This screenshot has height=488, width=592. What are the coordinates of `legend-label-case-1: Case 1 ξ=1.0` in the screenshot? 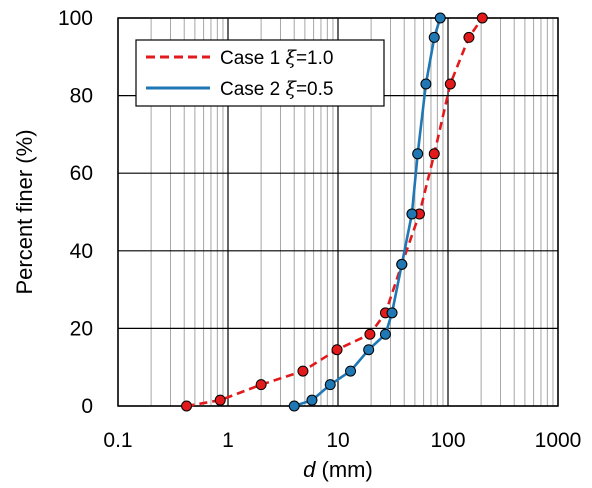 It's located at (276, 58).